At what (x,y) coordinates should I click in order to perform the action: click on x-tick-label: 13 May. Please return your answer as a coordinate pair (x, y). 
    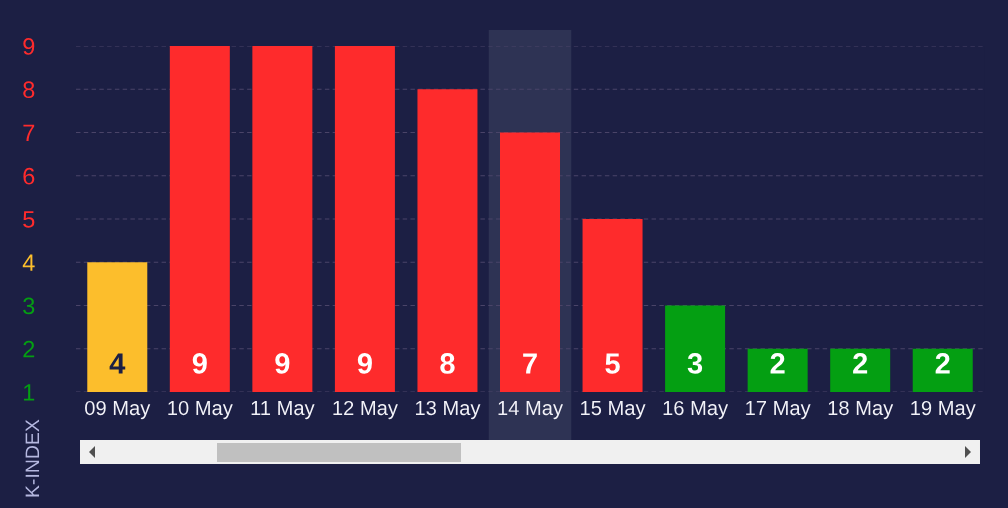
    Looking at the image, I should click on (448, 410).